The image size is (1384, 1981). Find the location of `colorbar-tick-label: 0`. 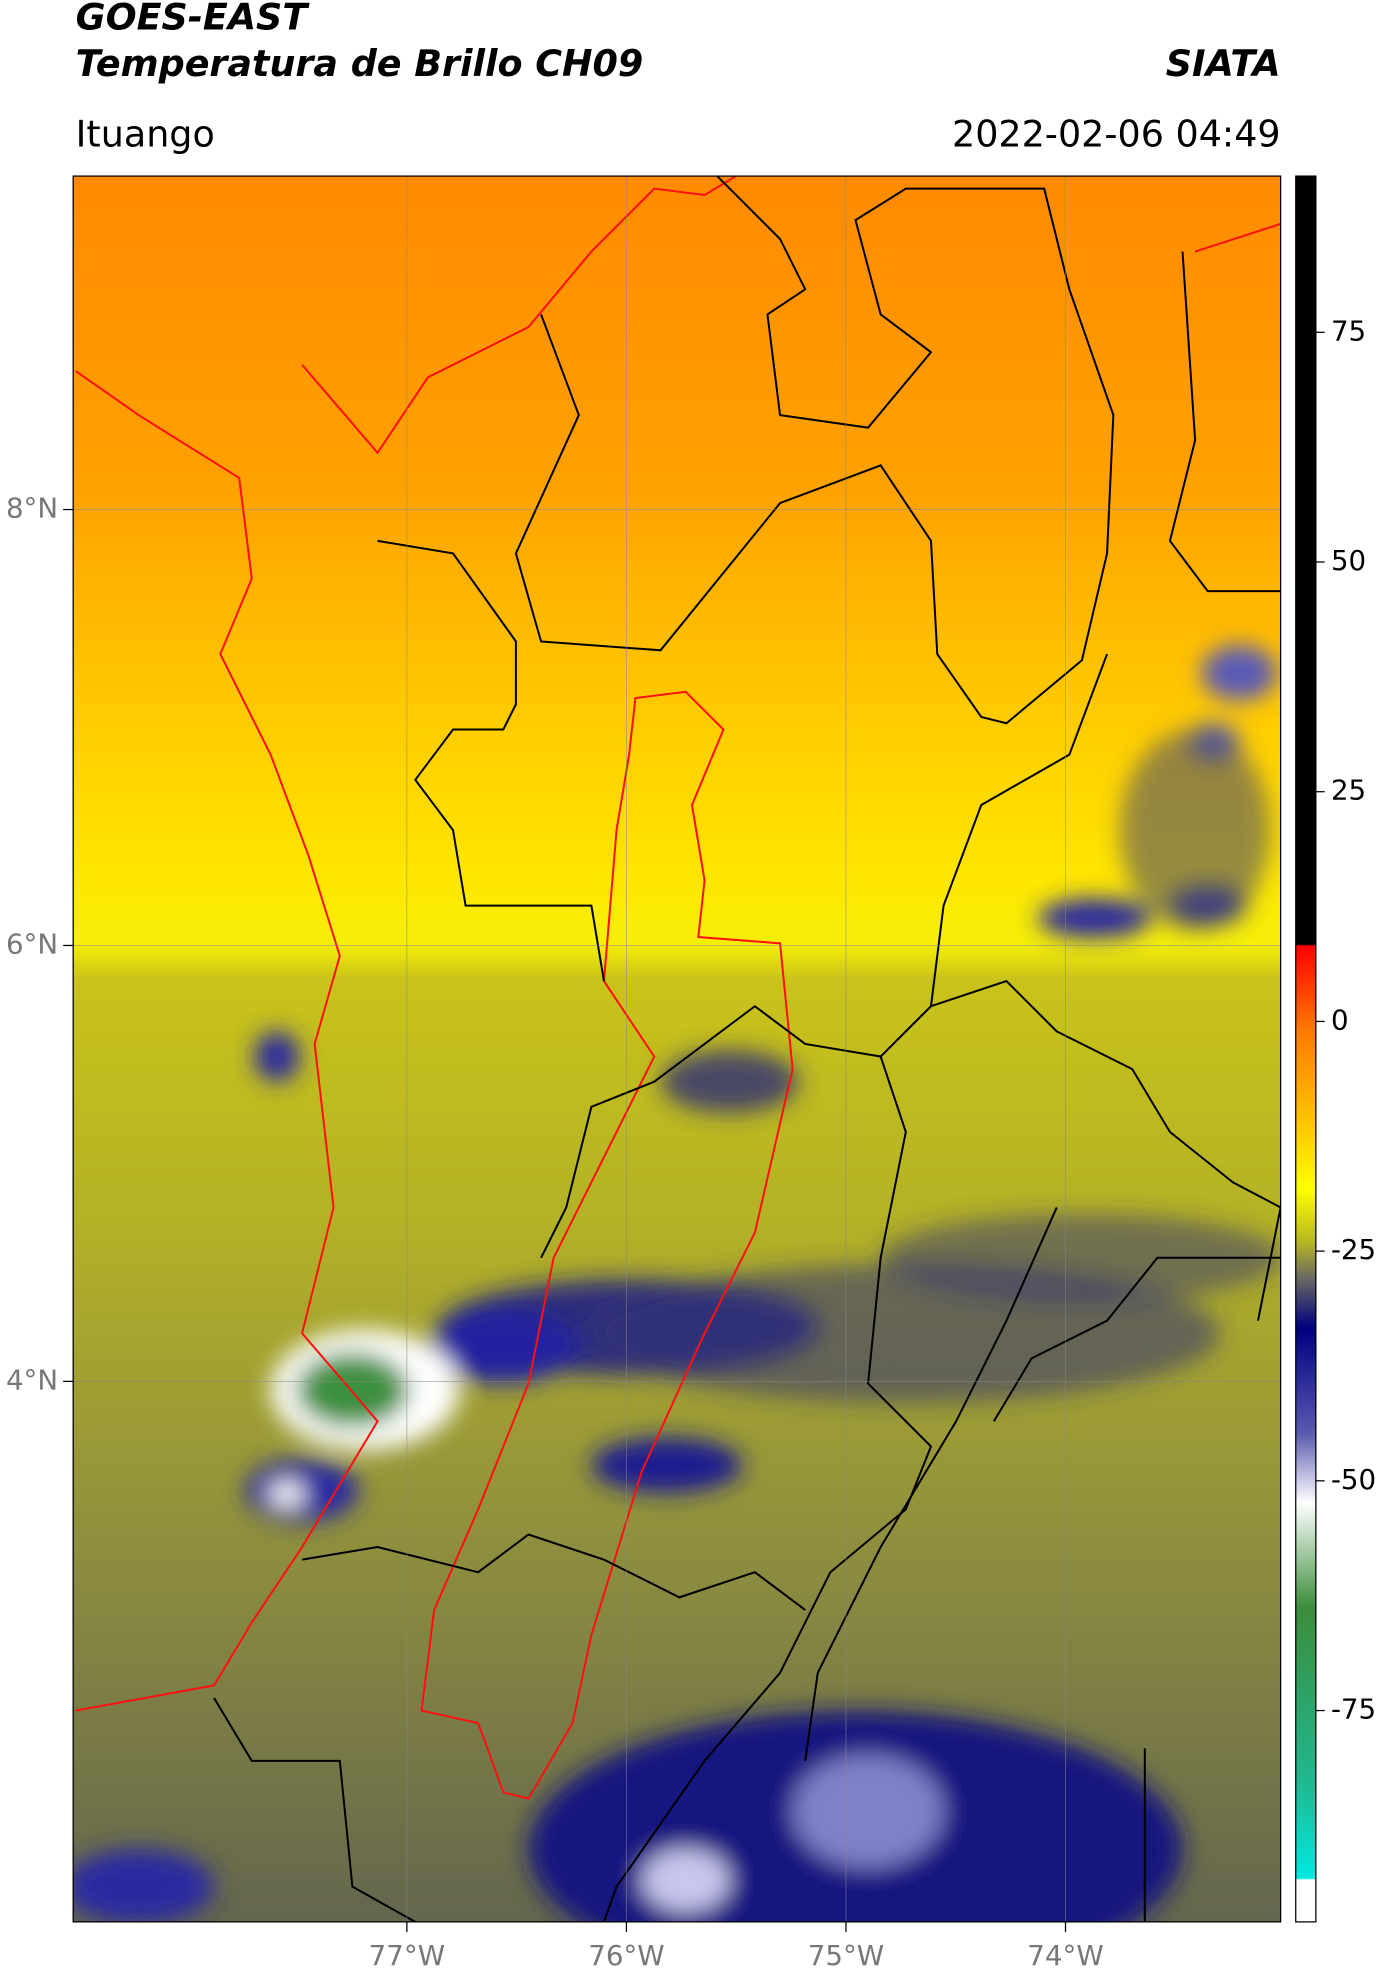

colorbar-tick-label: 0 is located at coordinates (1340, 1019).